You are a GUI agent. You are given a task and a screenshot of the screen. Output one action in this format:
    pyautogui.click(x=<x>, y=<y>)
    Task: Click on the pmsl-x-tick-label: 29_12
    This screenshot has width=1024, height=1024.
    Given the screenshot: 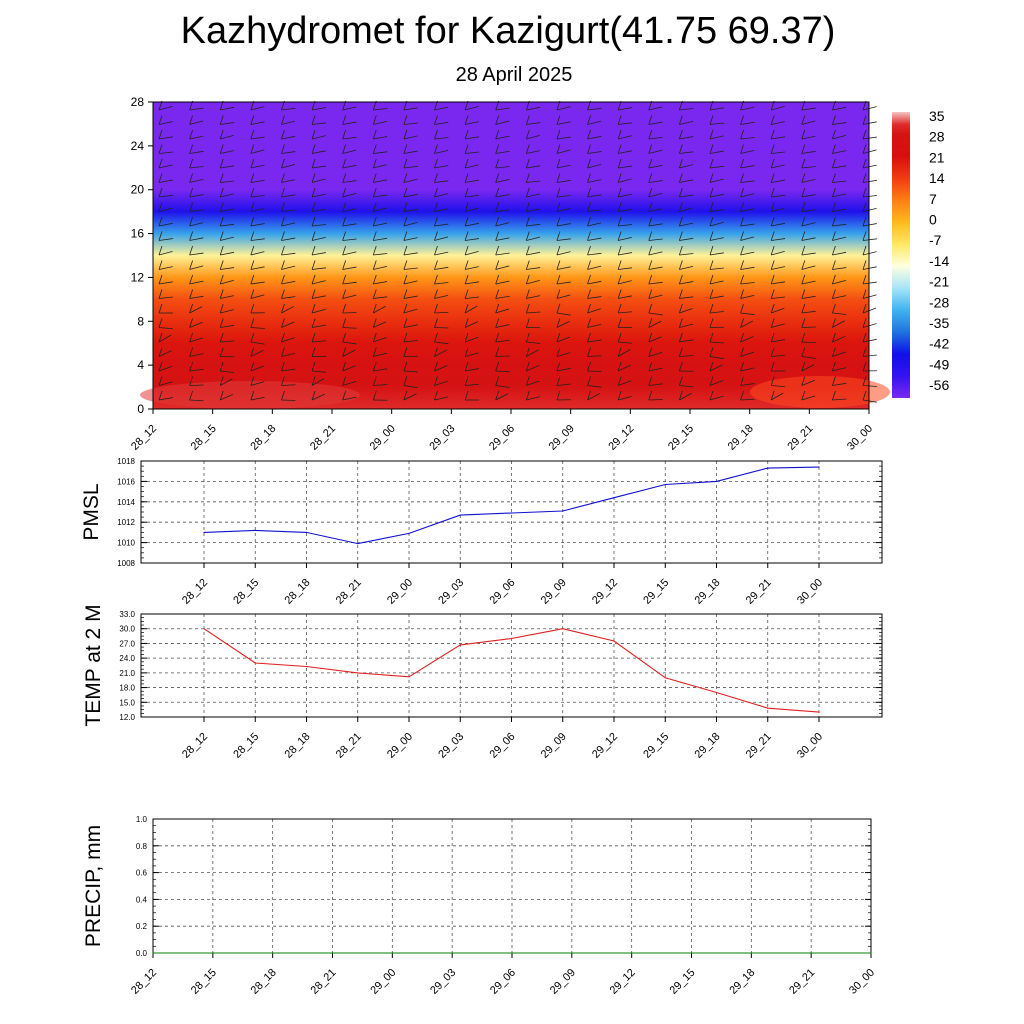 What is the action you would take?
    pyautogui.click(x=605, y=592)
    